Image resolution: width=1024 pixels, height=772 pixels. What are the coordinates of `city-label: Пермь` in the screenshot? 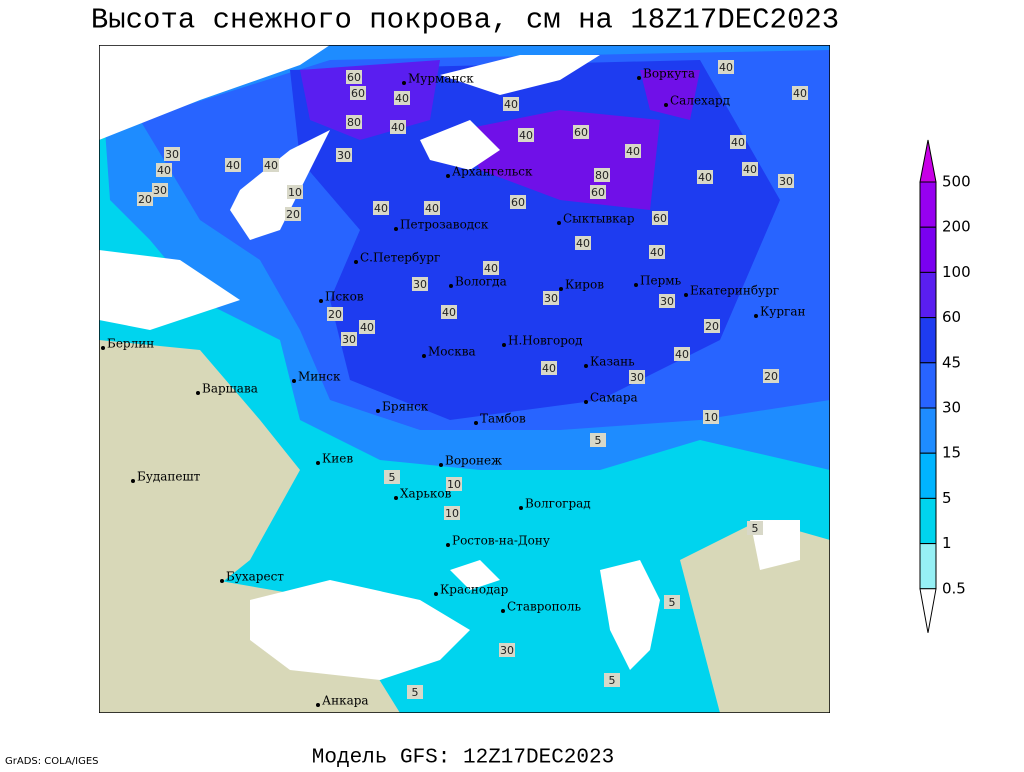 It's located at (661, 281).